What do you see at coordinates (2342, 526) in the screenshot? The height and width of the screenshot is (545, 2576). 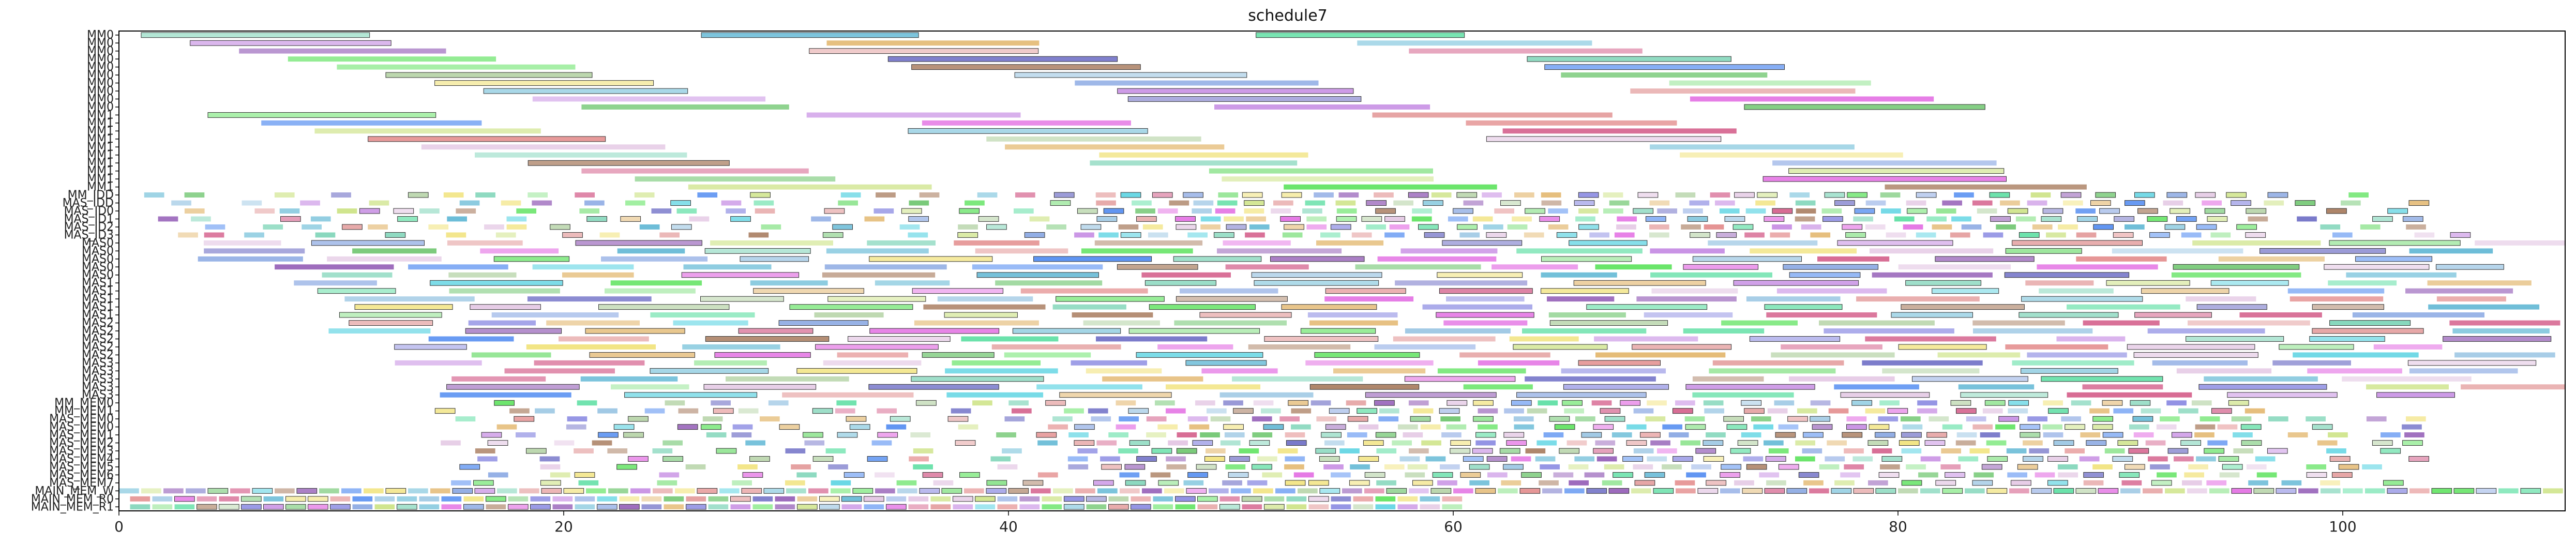 I see `x-tick-label: 100` at bounding box center [2342, 526].